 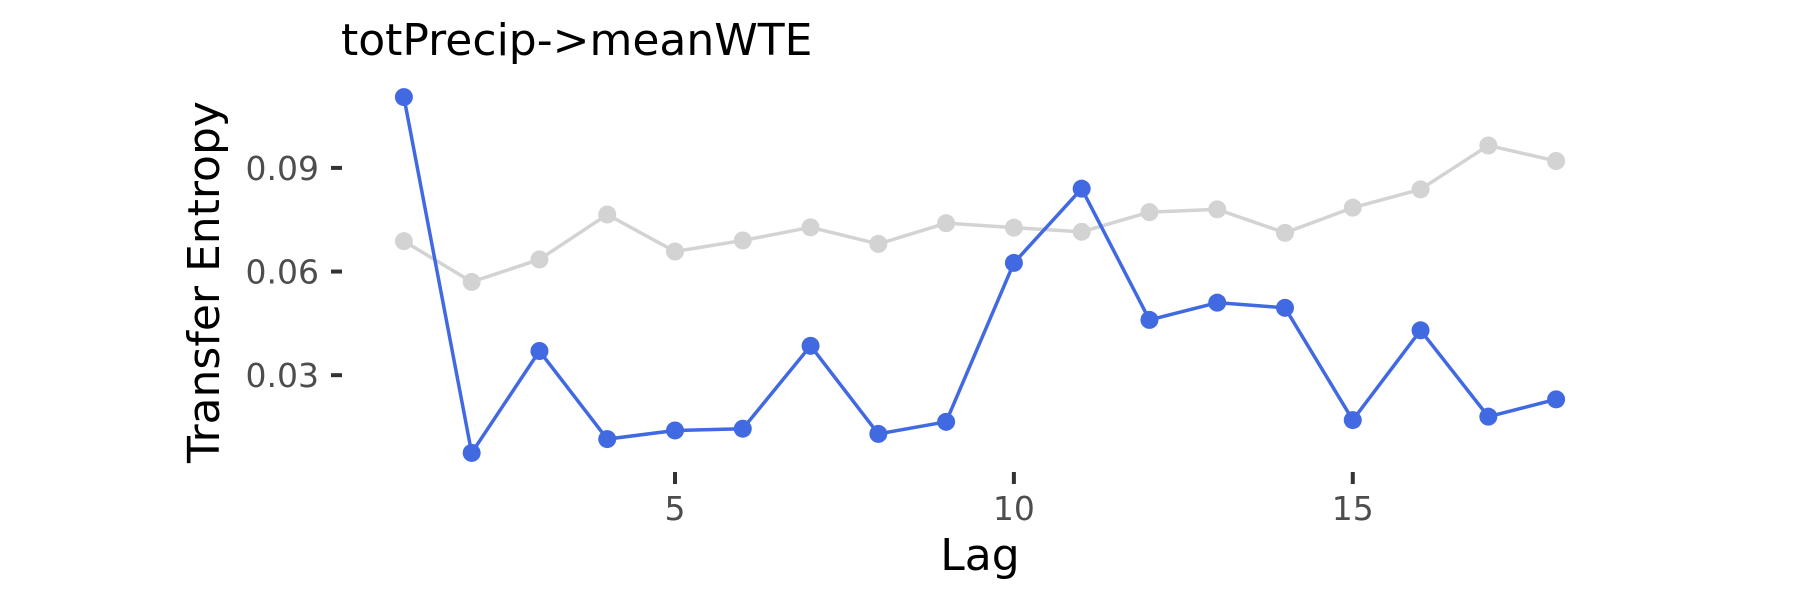 What do you see at coordinates (1014, 508) in the screenshot?
I see `x-tick-label: 10` at bounding box center [1014, 508].